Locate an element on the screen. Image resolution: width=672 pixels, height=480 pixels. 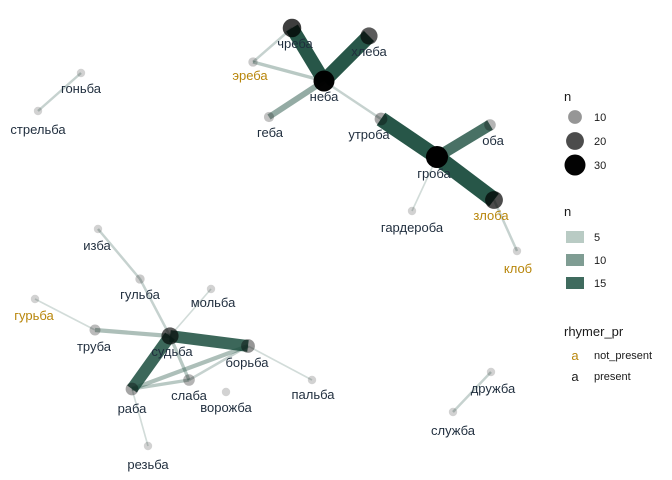
node-пальба is located at coordinates (312, 380).